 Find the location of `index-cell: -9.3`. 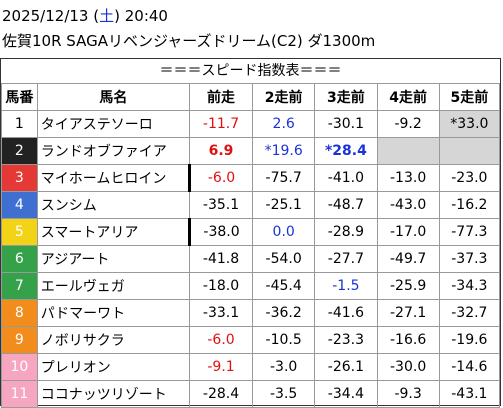

index-cell: -9.3 is located at coordinates (408, 394).